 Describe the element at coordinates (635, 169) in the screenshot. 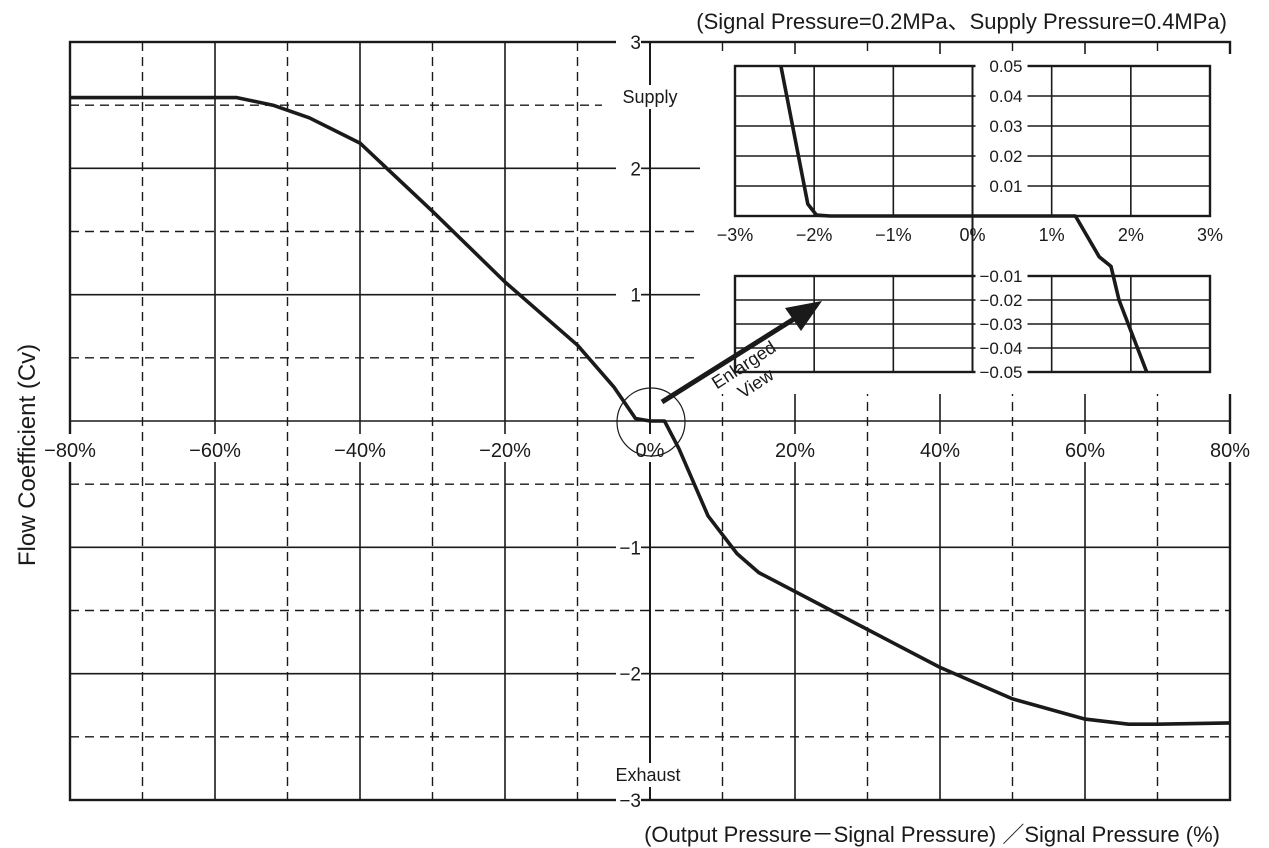

I see `y-tick-label: 2` at that location.